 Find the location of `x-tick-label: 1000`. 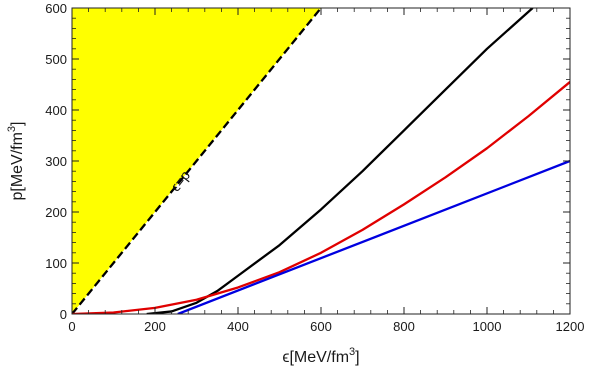

x-tick-label: 1000 is located at coordinates (487, 326).